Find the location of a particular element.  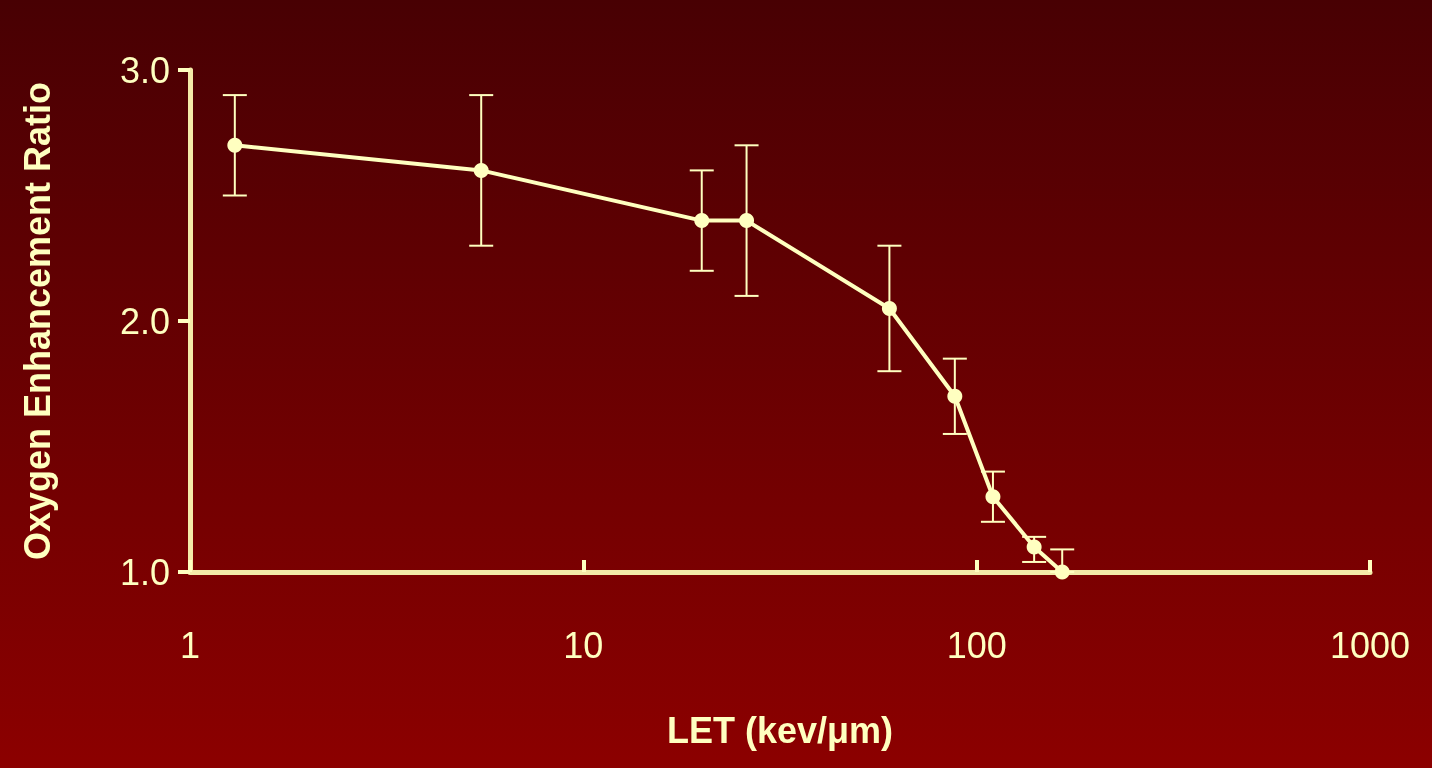

x-tick-label: 1 is located at coordinates (190, 645).